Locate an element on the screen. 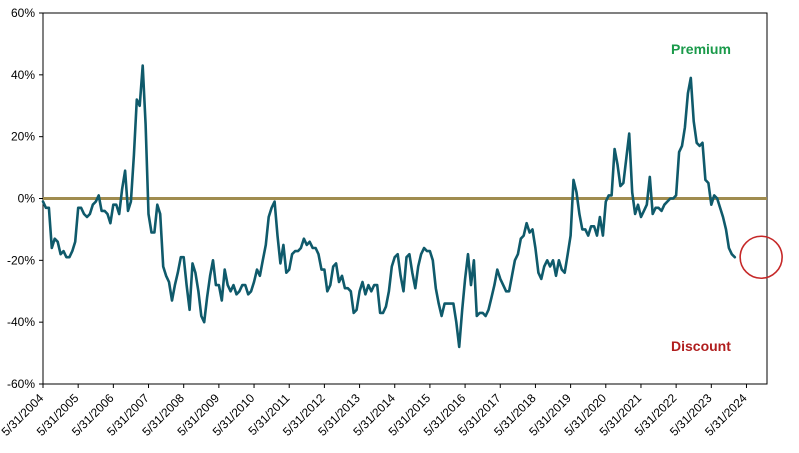  highlight-circle is located at coordinates (761, 257).